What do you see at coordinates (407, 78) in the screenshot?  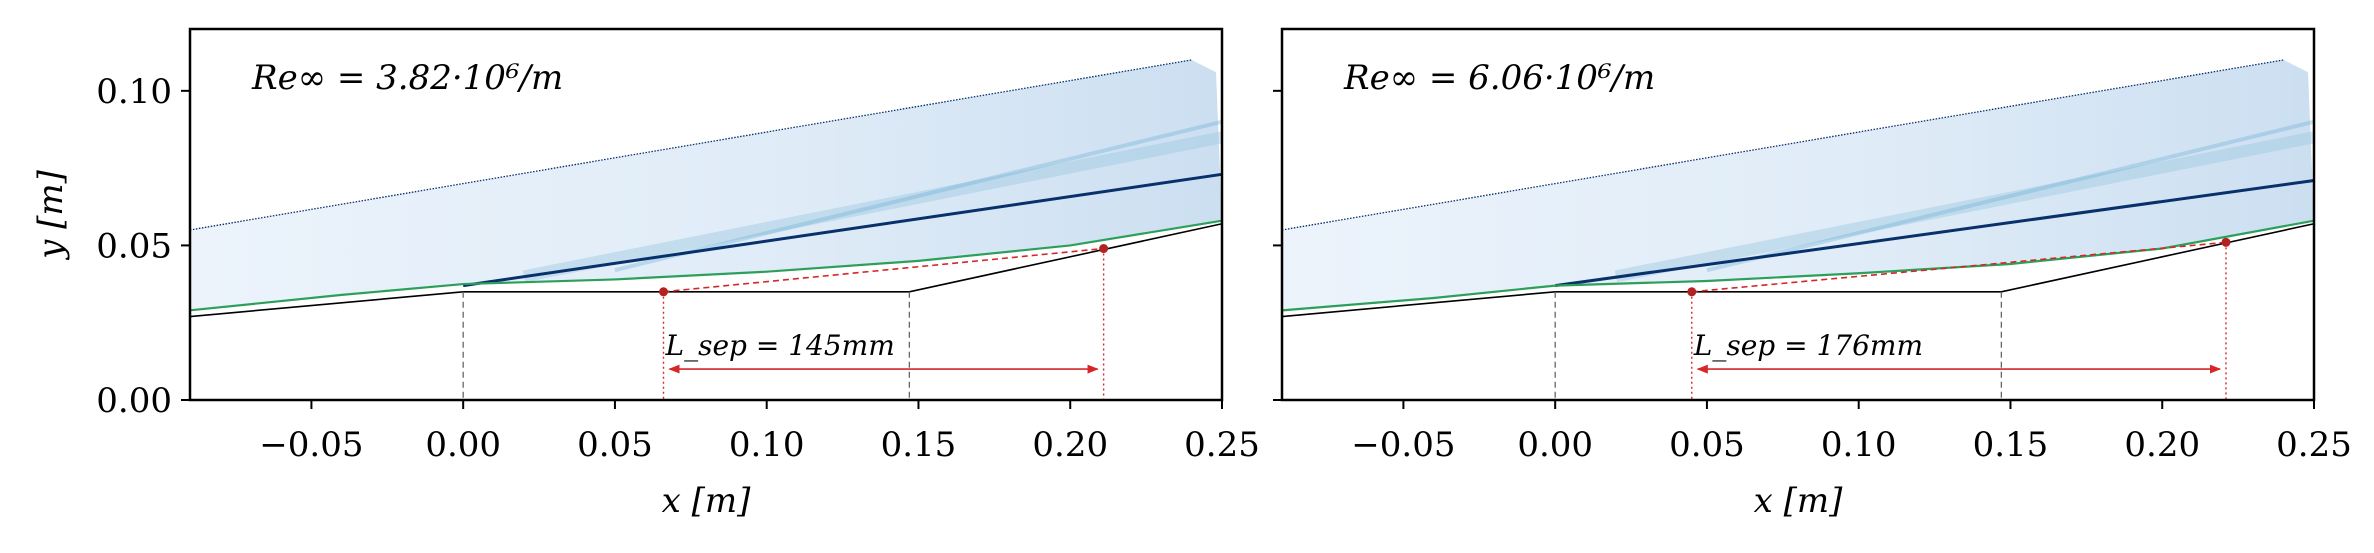 I see `reynolds-annotation: Re∞ = 3.82·10⁶/m` at bounding box center [407, 78].